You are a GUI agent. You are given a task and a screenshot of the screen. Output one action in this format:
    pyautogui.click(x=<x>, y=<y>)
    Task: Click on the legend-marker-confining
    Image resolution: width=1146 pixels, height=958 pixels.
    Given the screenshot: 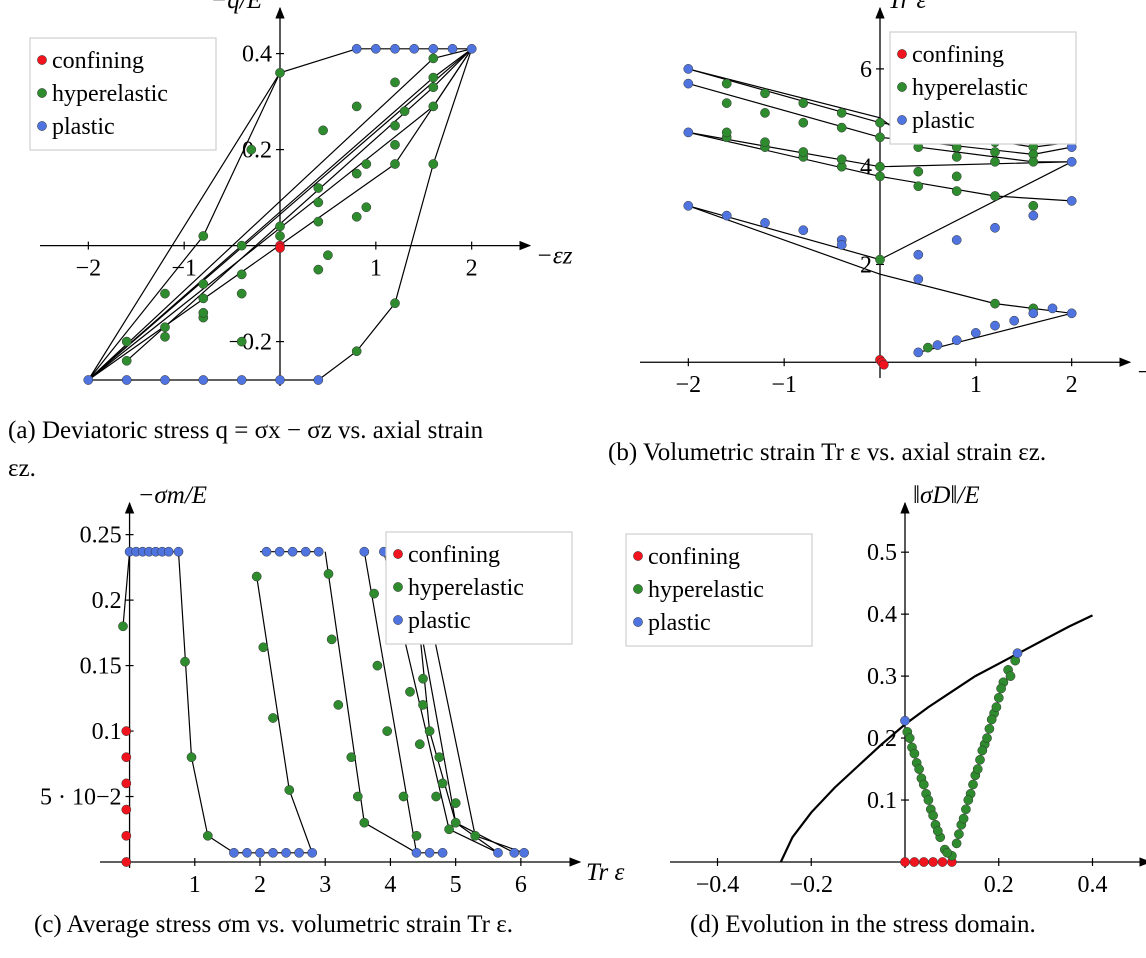 What is the action you would take?
    pyautogui.click(x=398, y=554)
    